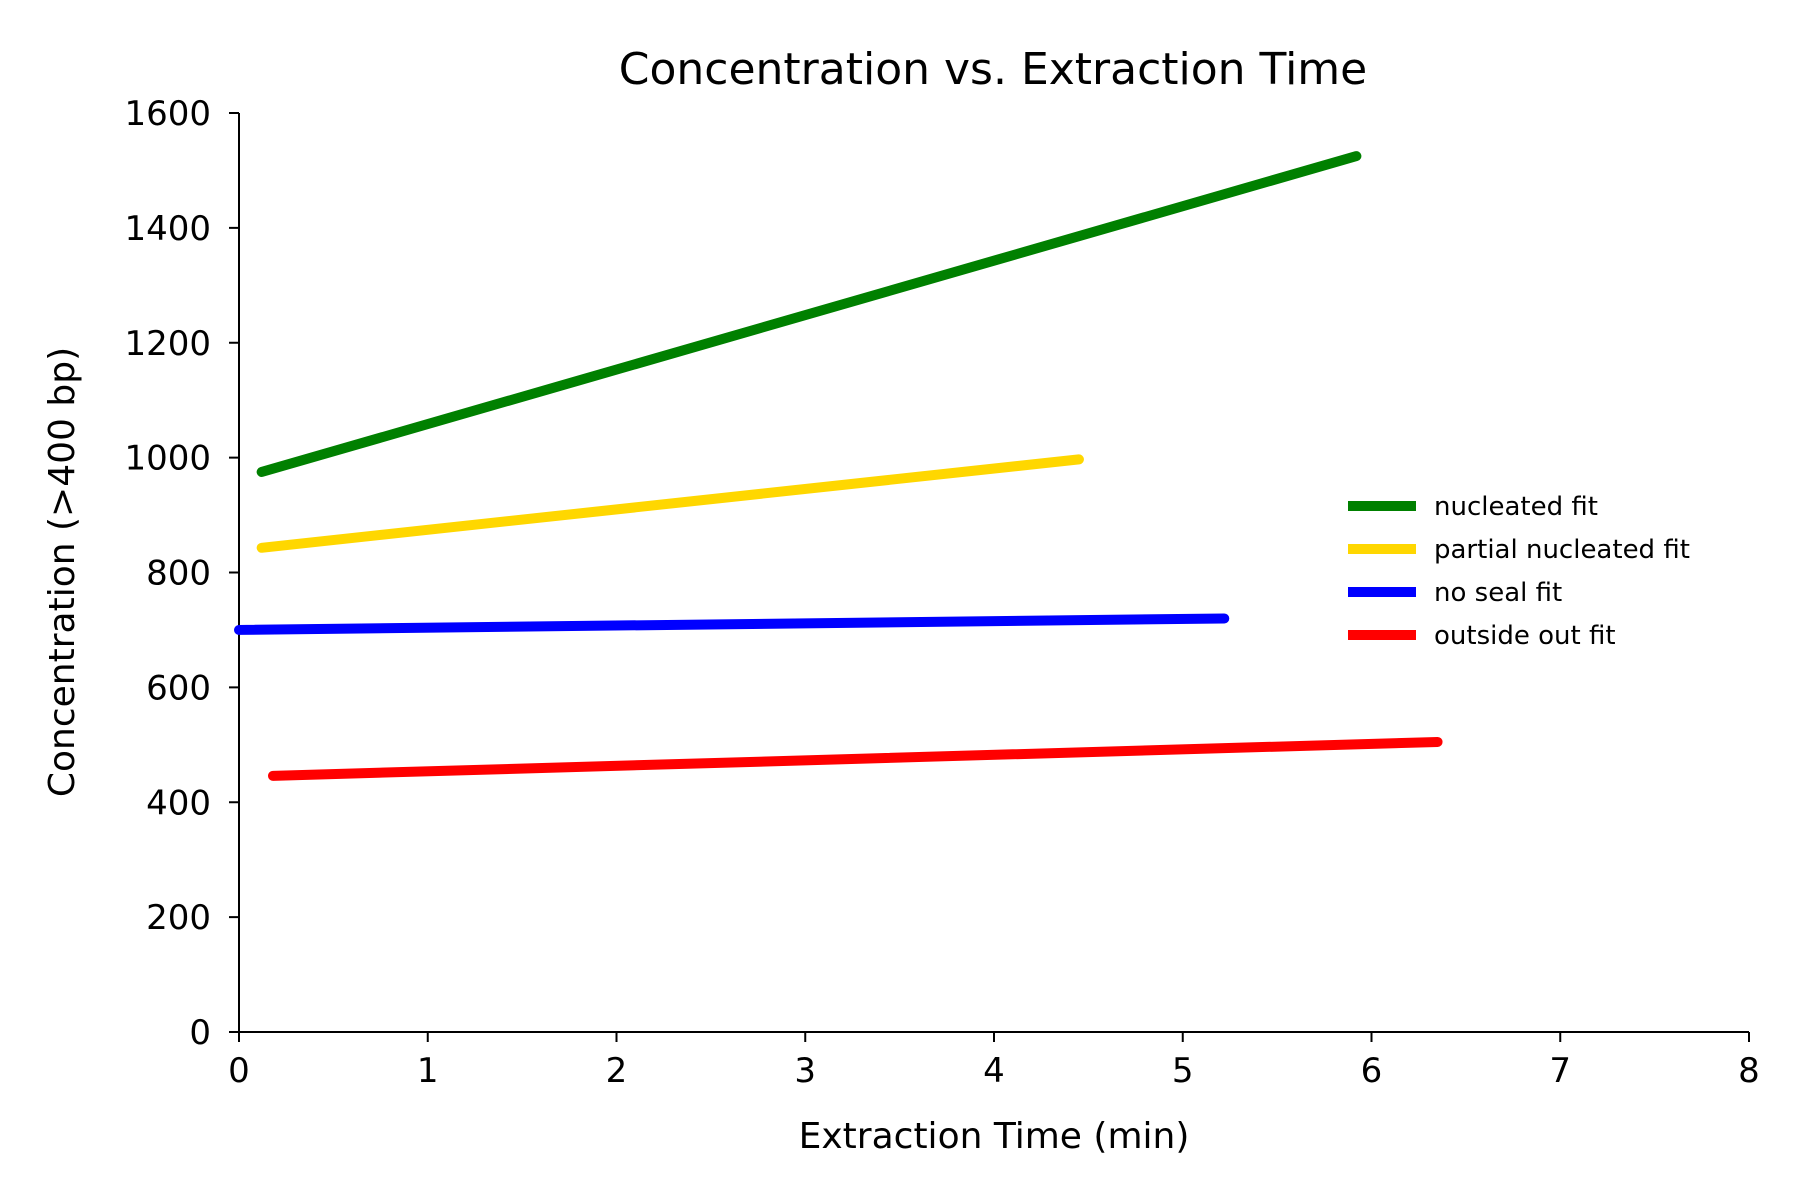 The width and height of the screenshot is (1800, 1200). Describe the element at coordinates (167, 344) in the screenshot. I see `y-tick-label: 1200` at that location.